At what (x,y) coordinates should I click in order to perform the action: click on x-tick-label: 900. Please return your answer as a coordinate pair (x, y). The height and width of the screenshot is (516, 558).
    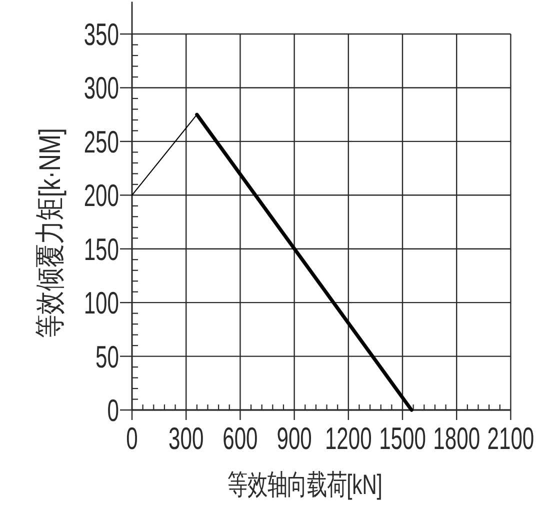
    Looking at the image, I should click on (294, 438).